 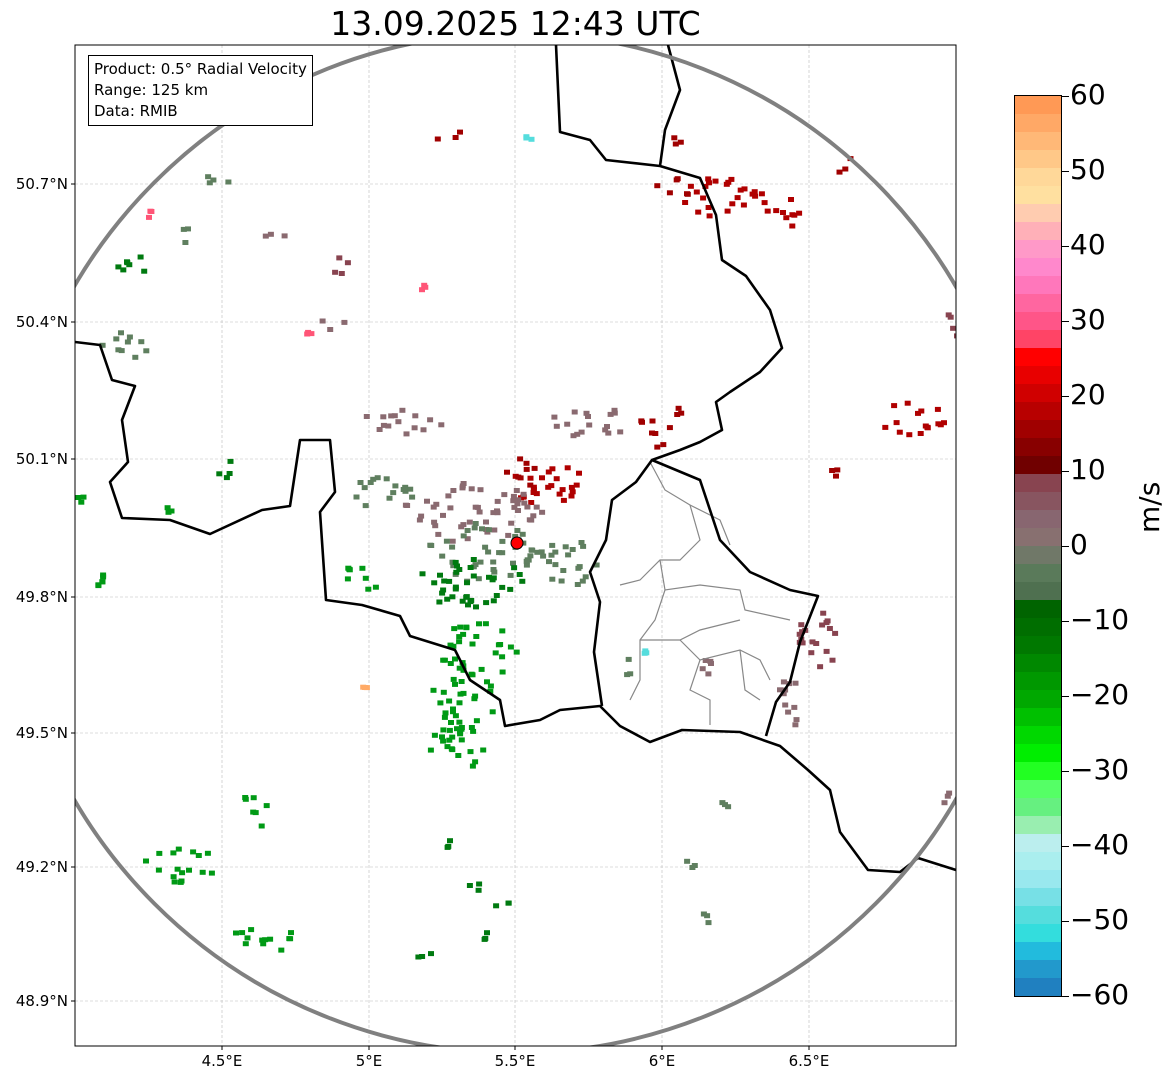 I want to click on map-title: 13.09.2025 12:43 UTC, so click(x=515, y=23).